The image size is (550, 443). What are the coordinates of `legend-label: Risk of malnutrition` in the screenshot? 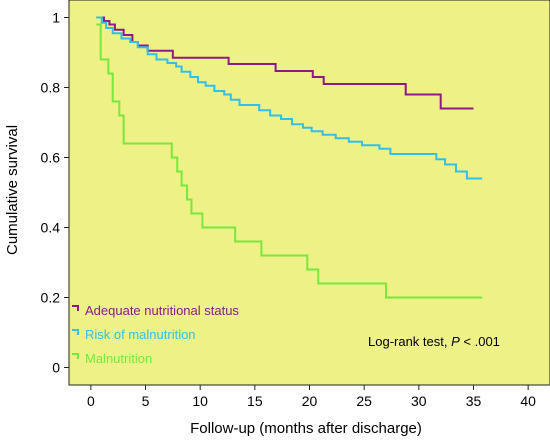 It's located at (140, 334).